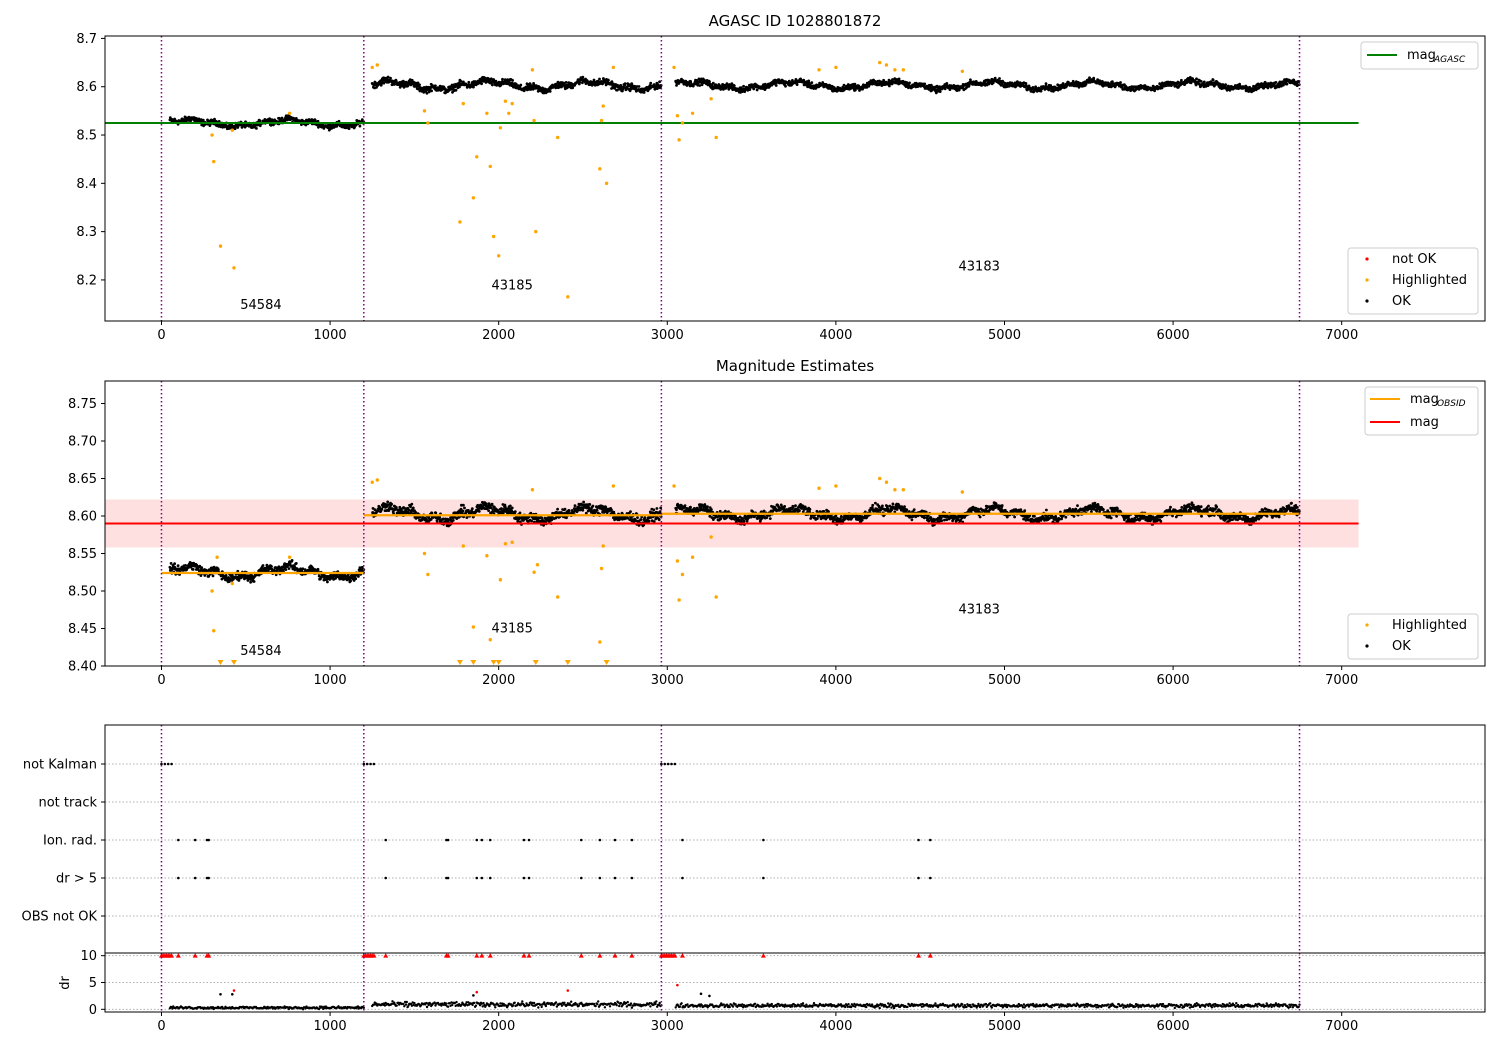 The width and height of the screenshot is (1500, 1050). Describe the element at coordinates (330, 335) in the screenshot. I see `agasc-xtick-label: 1000` at that location.